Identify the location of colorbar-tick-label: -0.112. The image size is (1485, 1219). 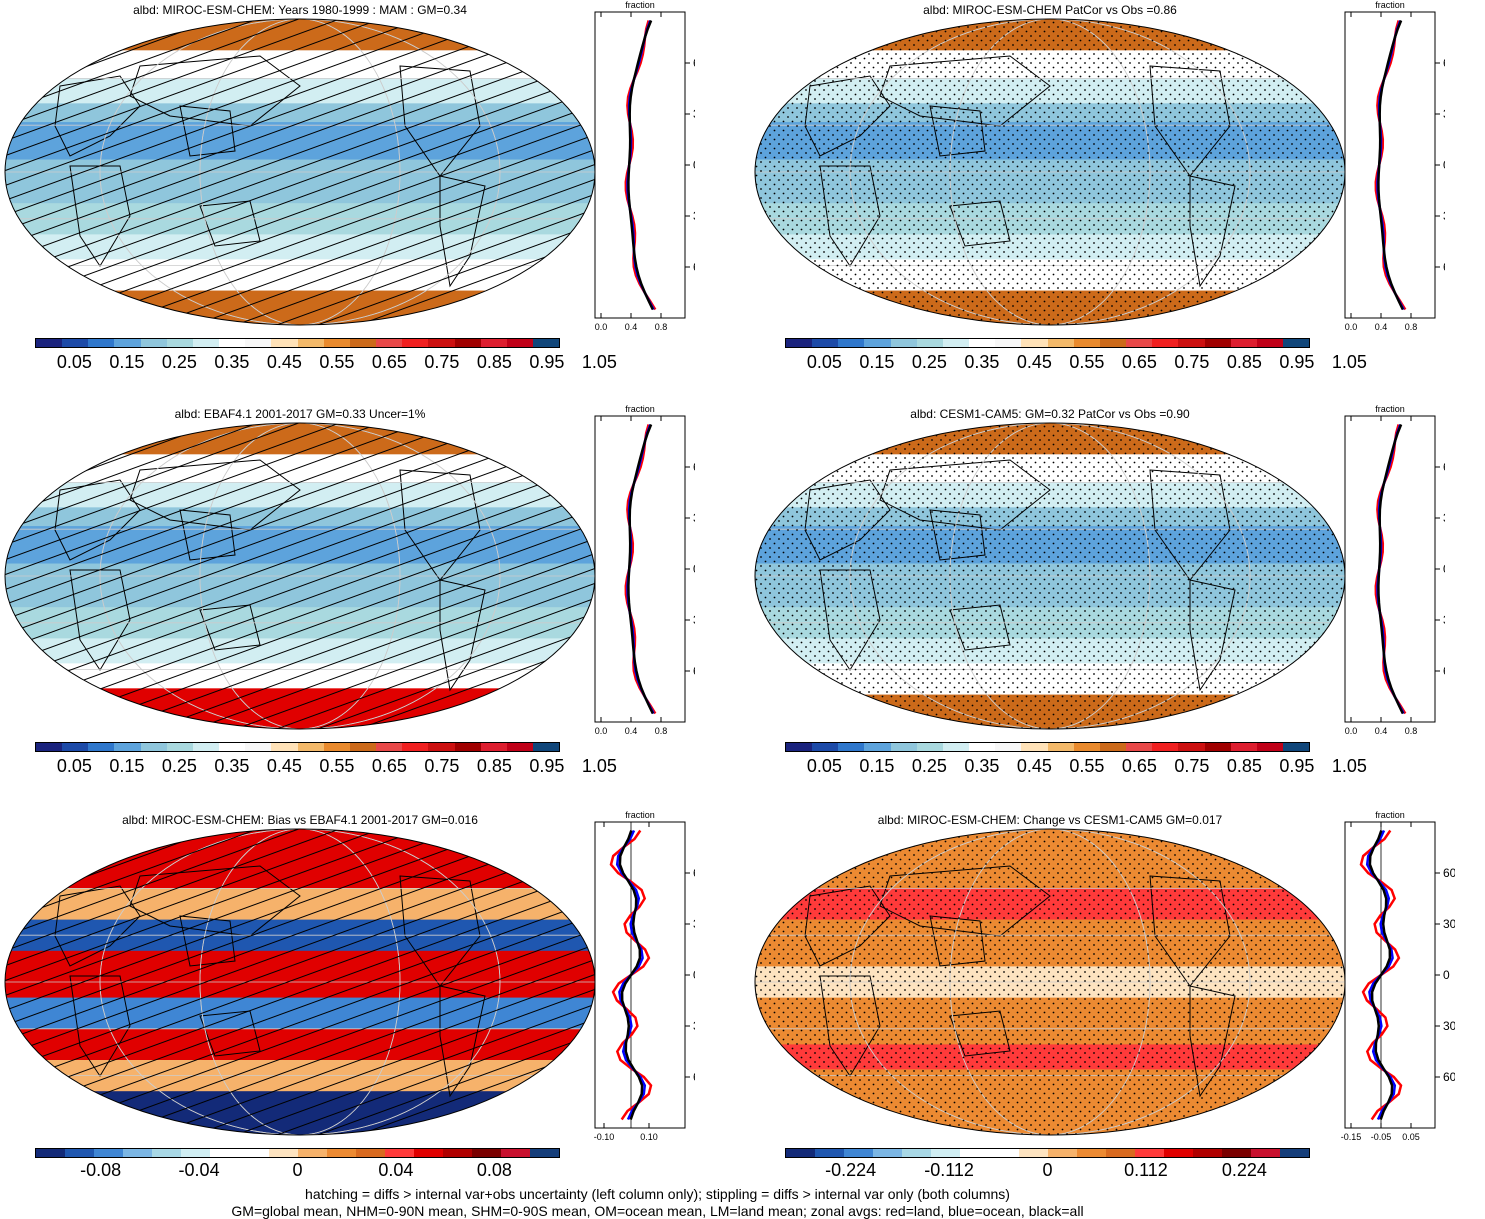
(949, 1170).